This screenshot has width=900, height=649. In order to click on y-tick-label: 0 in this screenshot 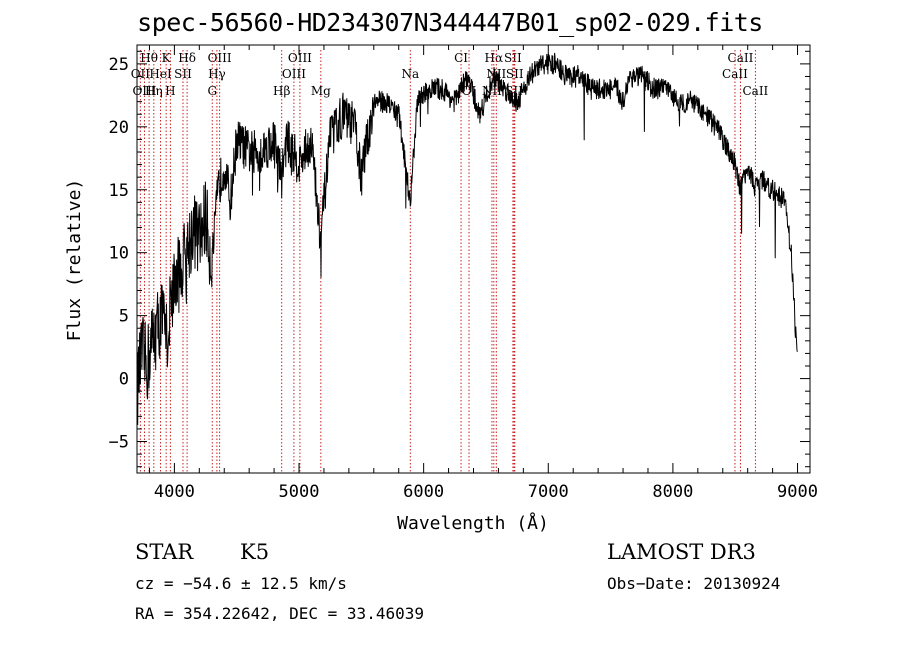, I will do `click(124, 380)`.